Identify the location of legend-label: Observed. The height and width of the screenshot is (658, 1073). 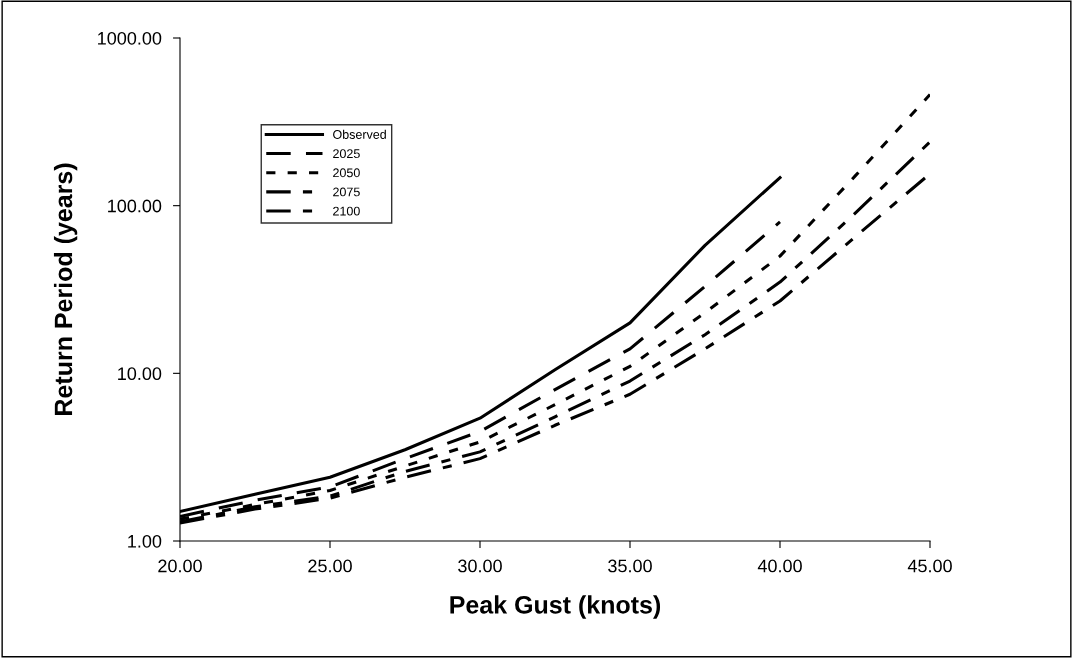
(359, 134).